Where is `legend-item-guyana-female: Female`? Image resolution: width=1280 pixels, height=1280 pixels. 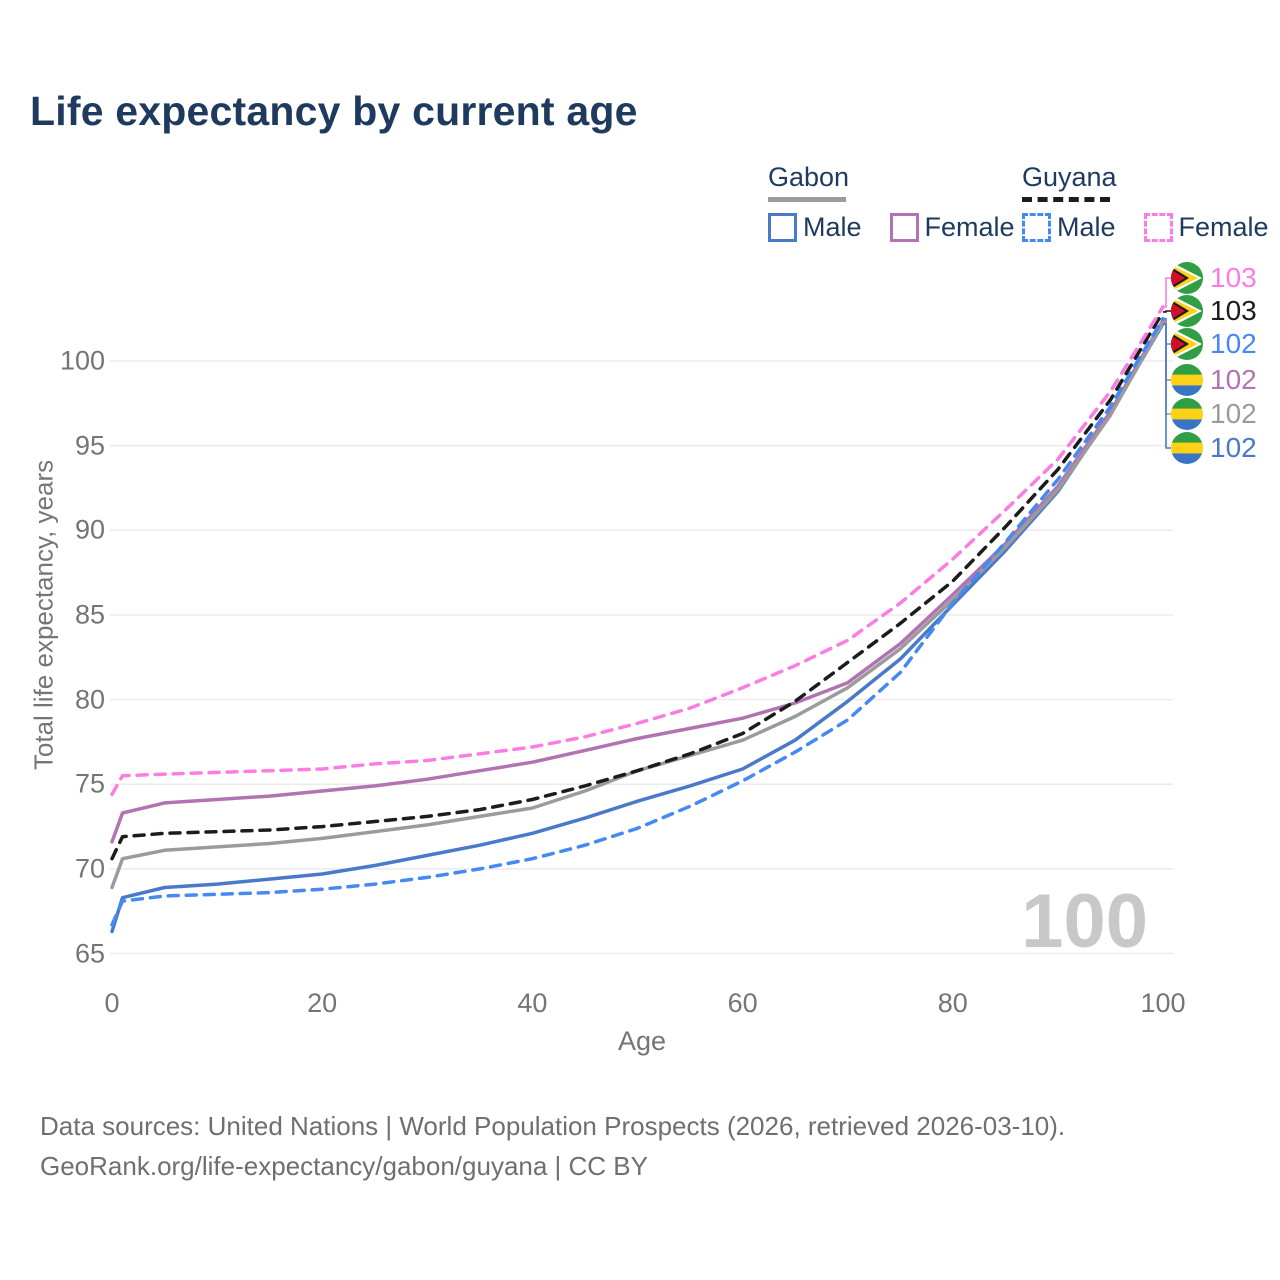
legend-item-guyana-female: Female is located at coordinates (1206, 227).